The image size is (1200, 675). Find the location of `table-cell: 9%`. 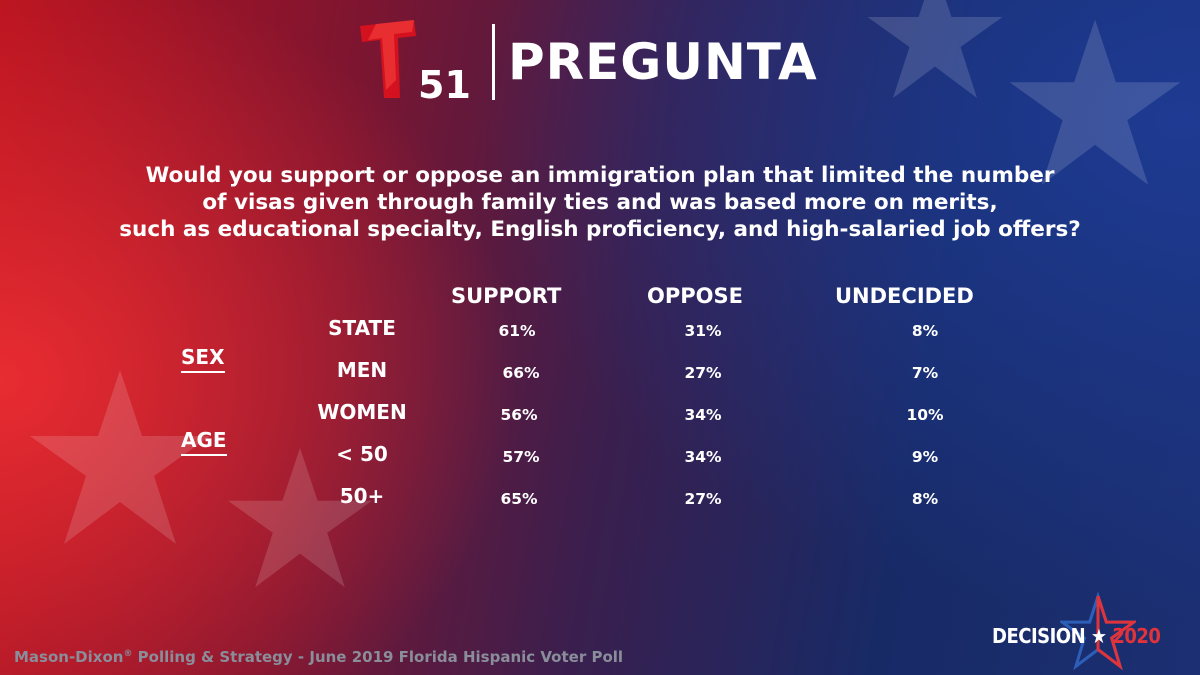

table-cell: 9% is located at coordinates (925, 457).